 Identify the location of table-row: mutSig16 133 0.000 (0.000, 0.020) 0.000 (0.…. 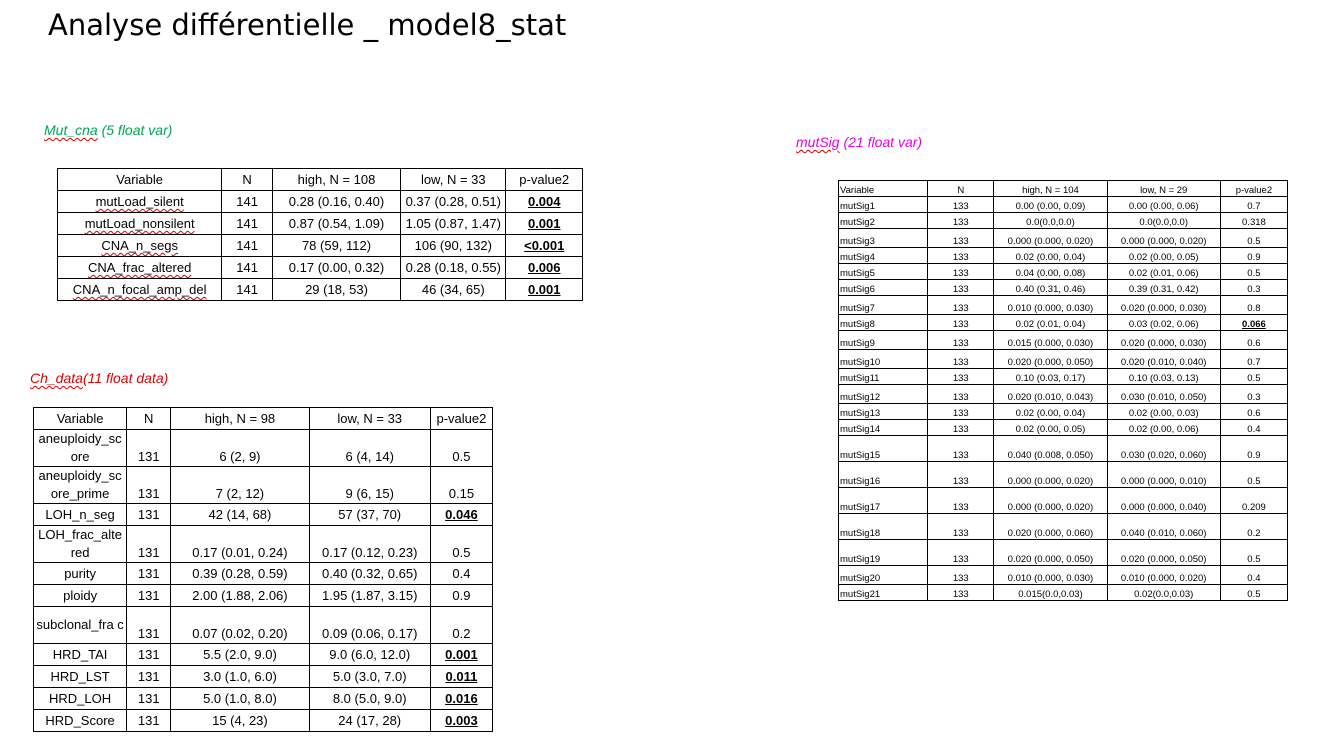
(1063, 474).